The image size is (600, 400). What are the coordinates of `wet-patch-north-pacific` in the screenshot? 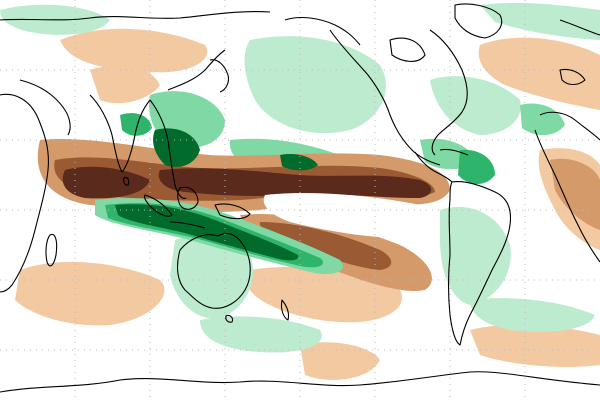 It's located at (315, 85).